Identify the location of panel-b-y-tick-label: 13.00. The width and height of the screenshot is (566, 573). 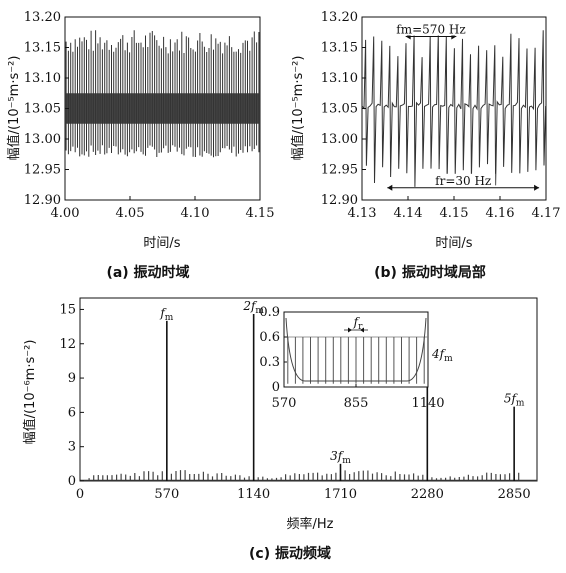
(339, 139).